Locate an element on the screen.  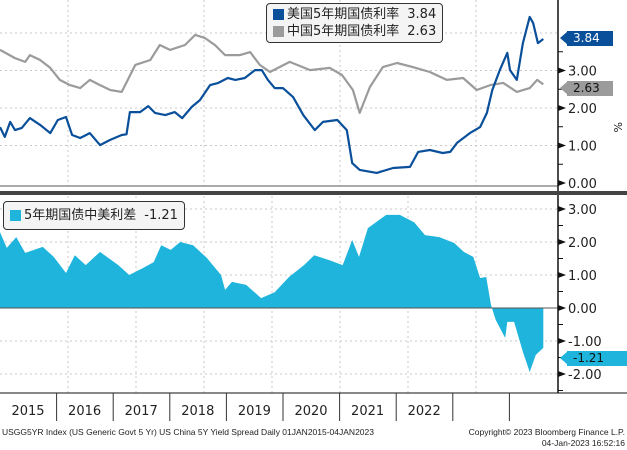
top-axis-tick-label: 0.00 is located at coordinates (582, 184).